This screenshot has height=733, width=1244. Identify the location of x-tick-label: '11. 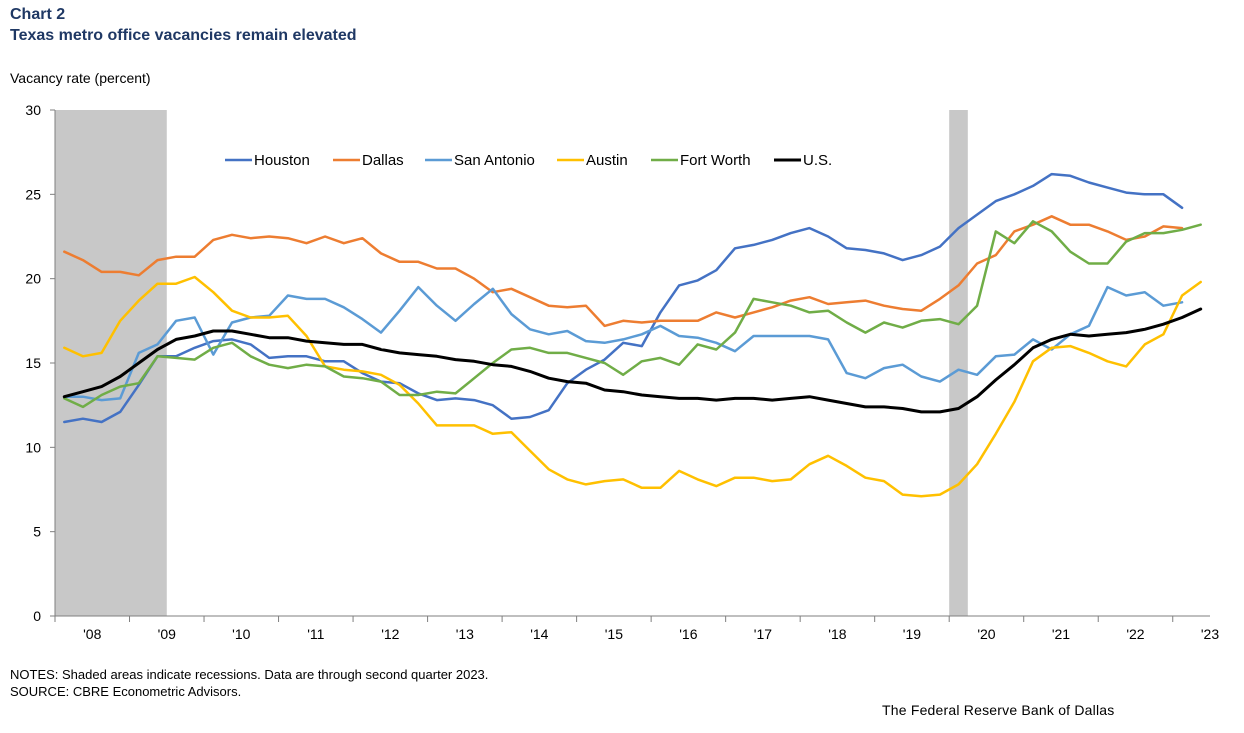
(315, 634).